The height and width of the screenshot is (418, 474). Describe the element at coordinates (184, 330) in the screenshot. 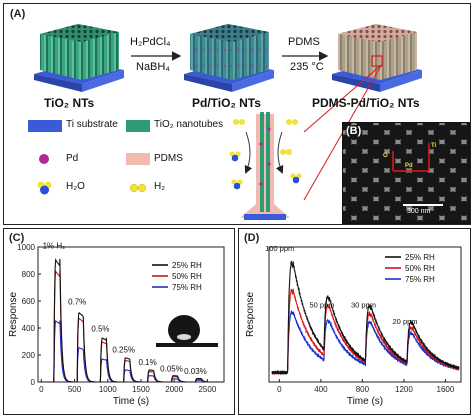

I see `water-droplet` at that location.